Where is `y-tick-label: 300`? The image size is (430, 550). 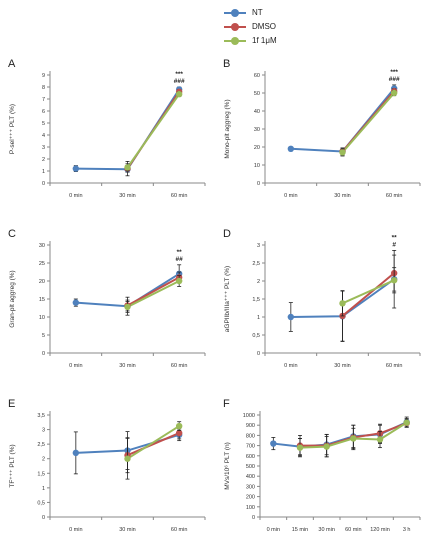
y-tick-label: 300 is located at coordinates (250, 487).